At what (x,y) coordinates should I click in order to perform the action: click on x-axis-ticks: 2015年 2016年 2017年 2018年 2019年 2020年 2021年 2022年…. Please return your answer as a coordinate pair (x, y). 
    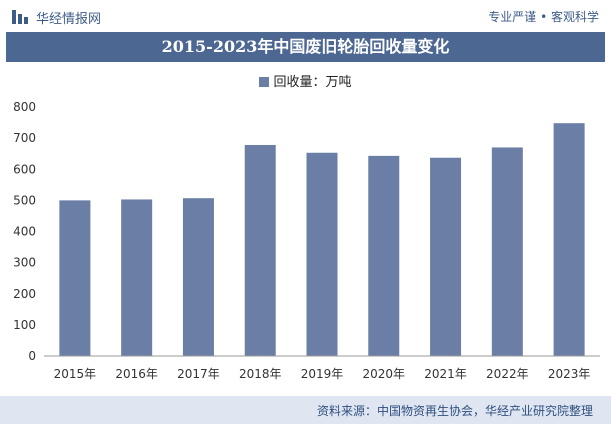
    Looking at the image, I should click on (322, 374).